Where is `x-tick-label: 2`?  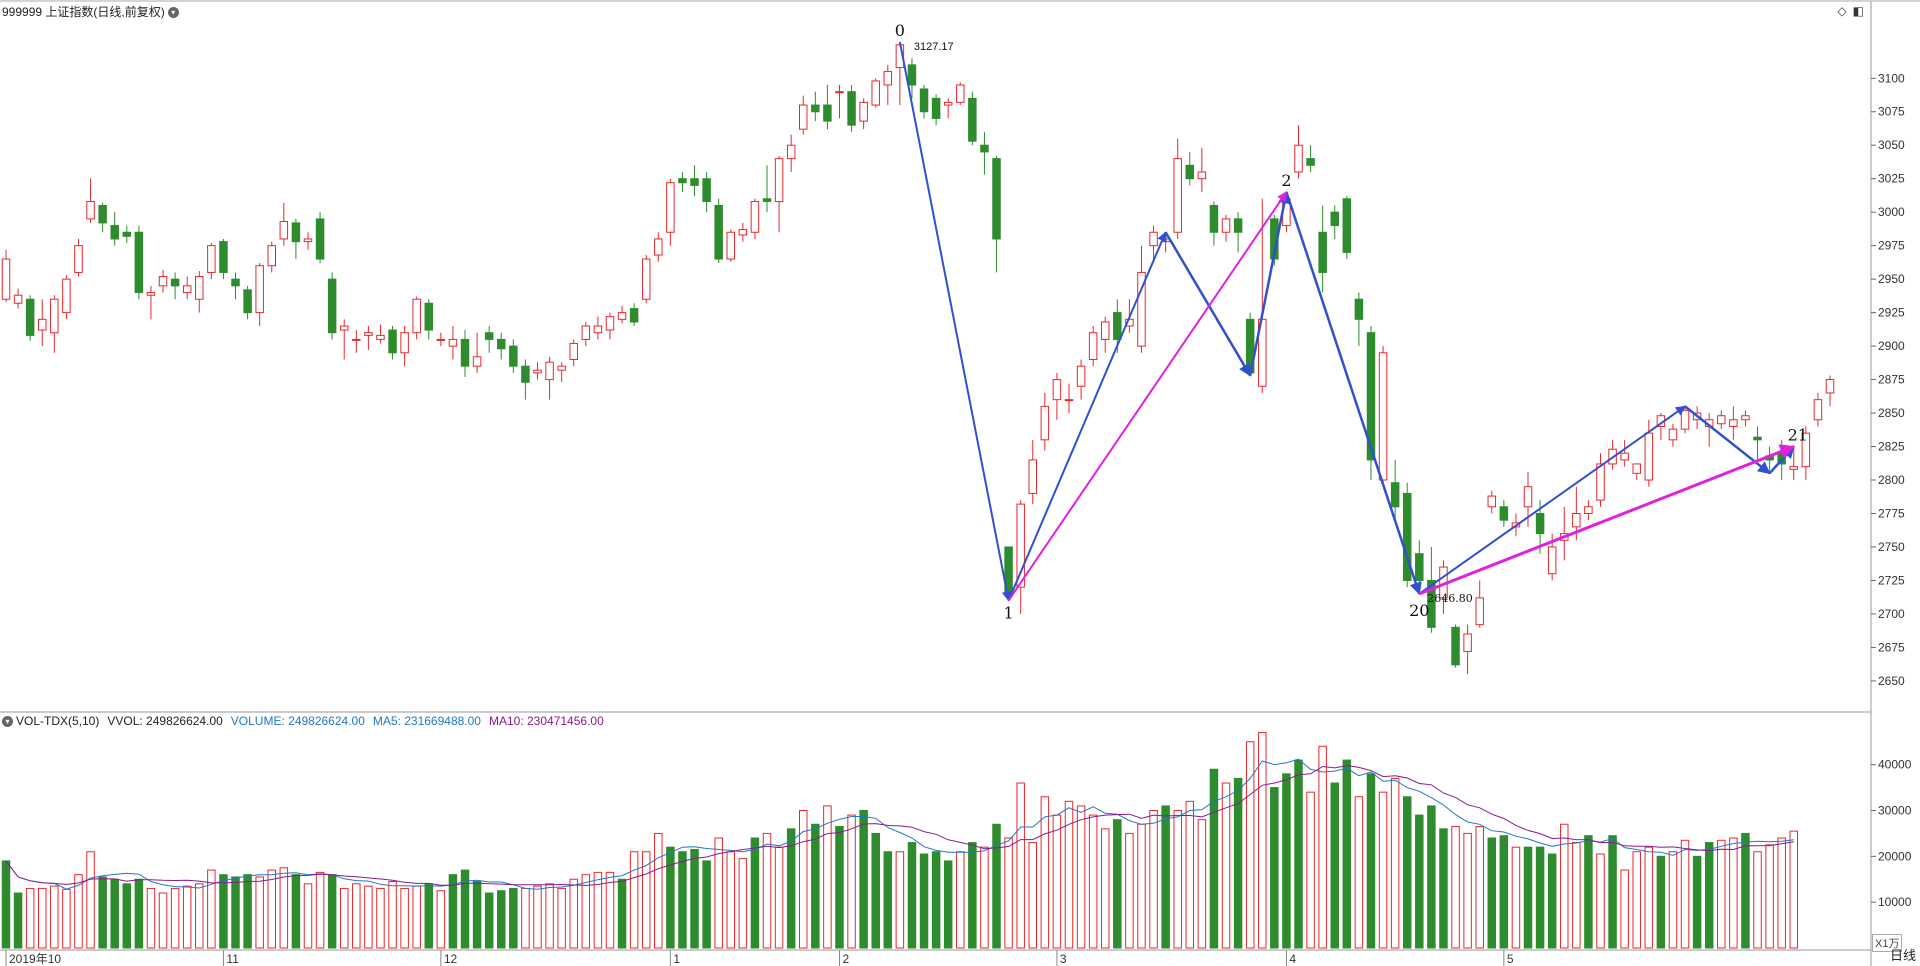 x-tick-label: 2 is located at coordinates (845, 959).